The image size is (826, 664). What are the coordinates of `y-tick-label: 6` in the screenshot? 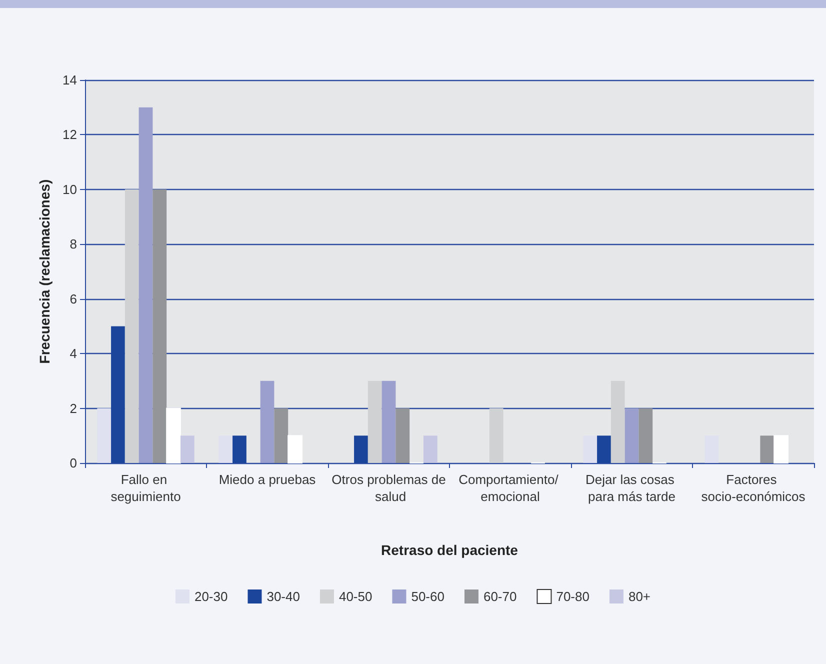 It's located at (73, 298).